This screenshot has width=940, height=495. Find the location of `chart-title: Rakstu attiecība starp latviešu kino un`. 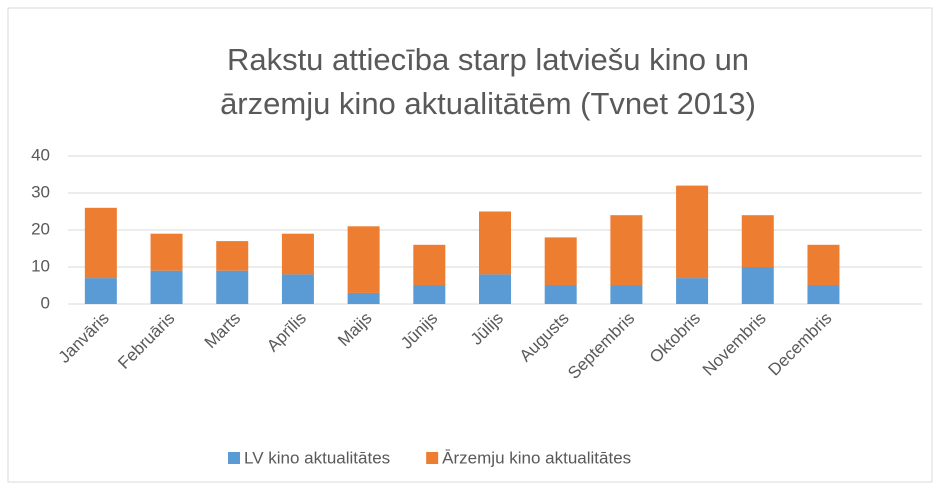

chart-title: Rakstu attiecība starp latviešu kino un is located at coordinates (488, 59).